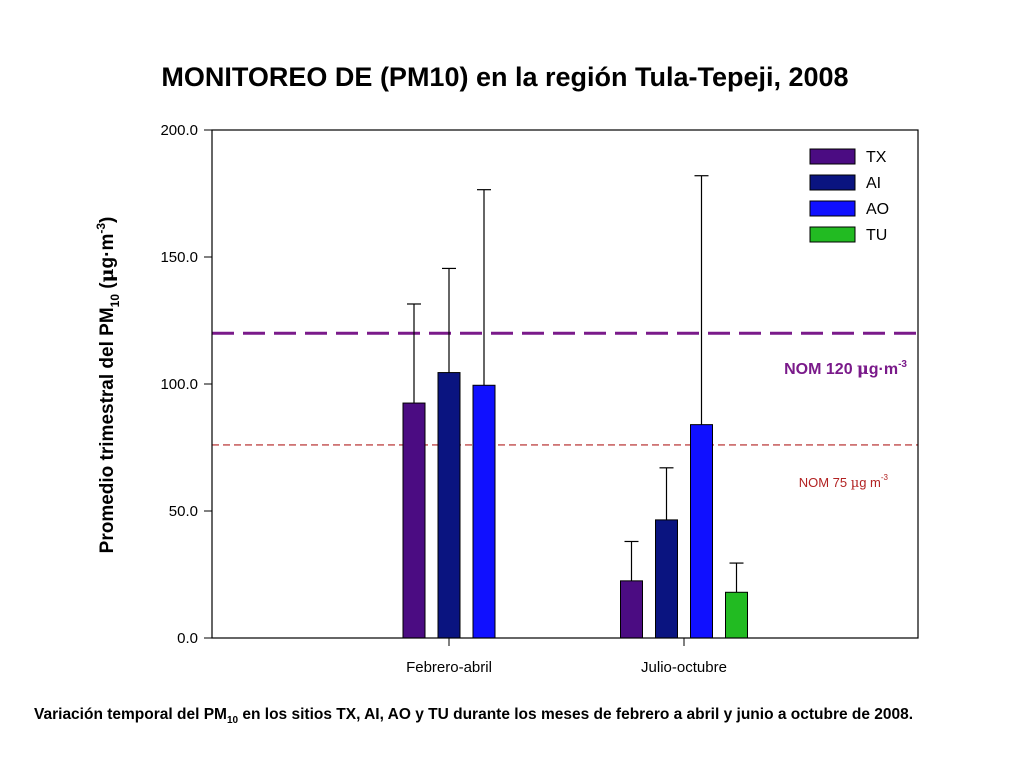  I want to click on x-tick-label: Julio-octubre, so click(684, 667).